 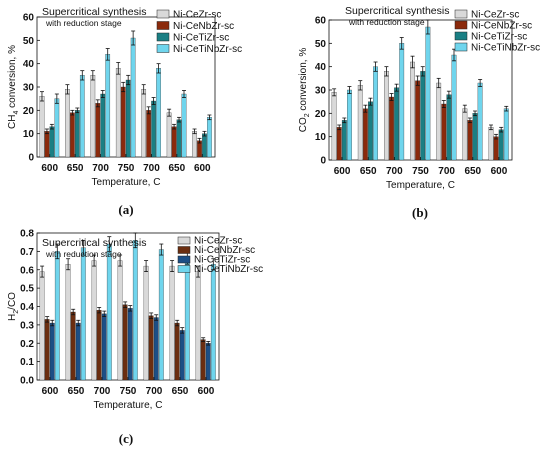 What do you see at coordinates (29, 111) in the screenshot?
I see `y-tick-label: 20` at bounding box center [29, 111].